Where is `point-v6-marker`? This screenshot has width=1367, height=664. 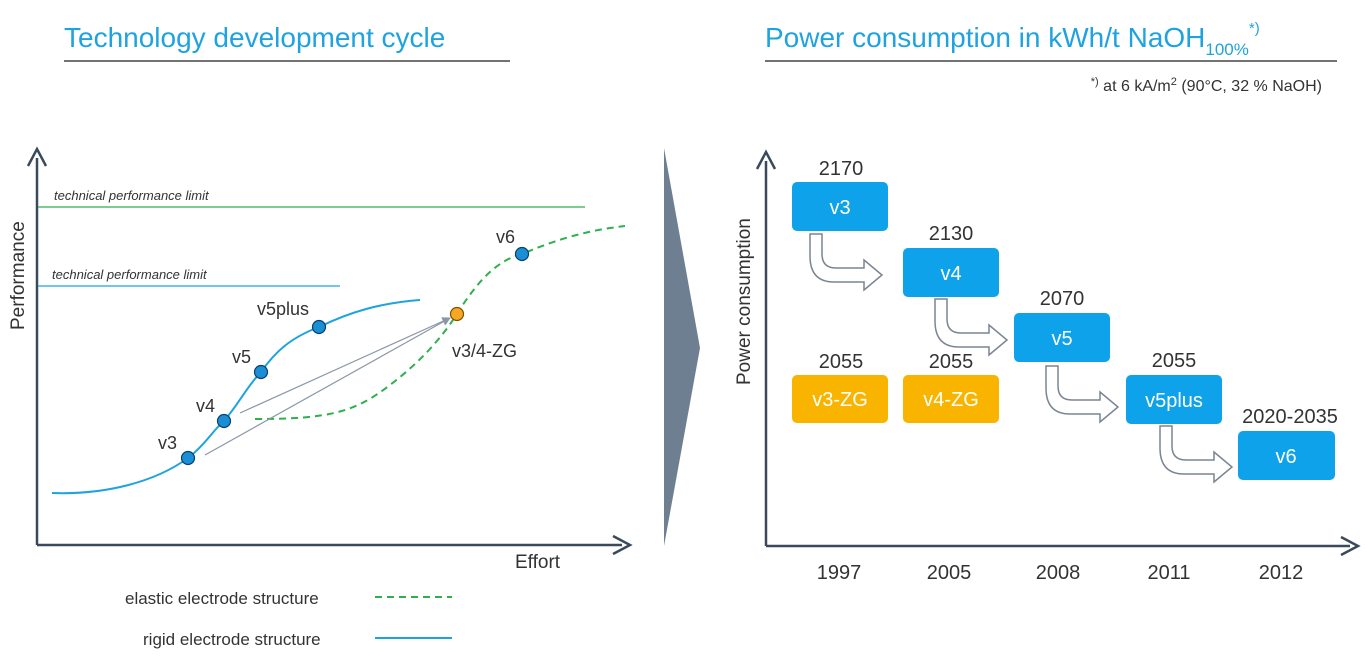 point-v6-marker is located at coordinates (522, 254).